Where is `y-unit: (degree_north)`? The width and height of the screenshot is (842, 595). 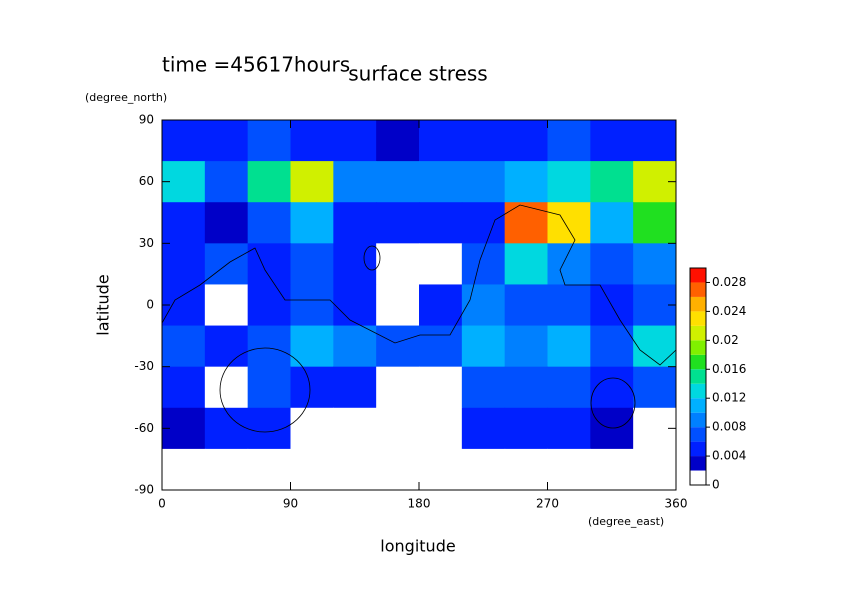
y-unit: (degree_north) is located at coordinates (126, 97).